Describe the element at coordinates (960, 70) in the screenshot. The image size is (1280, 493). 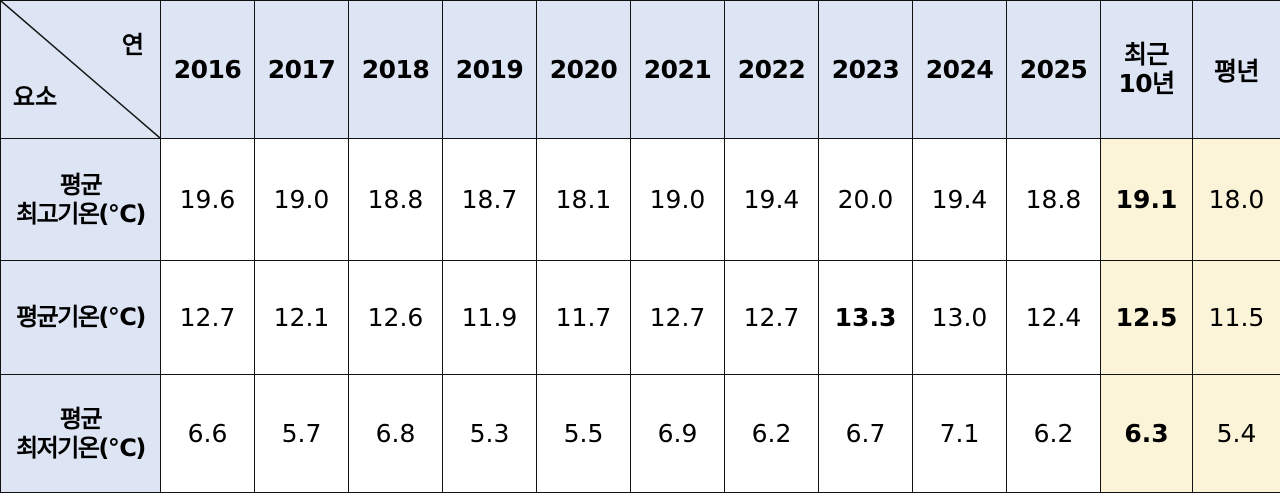
I see `year-header: 2024` at that location.